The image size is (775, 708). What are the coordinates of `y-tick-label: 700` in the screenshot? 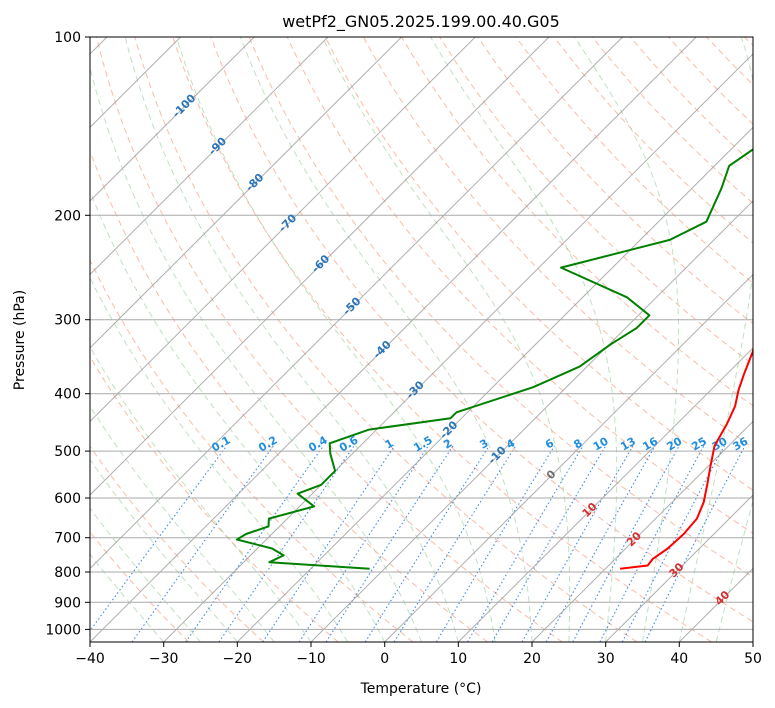 It's located at (67, 539).